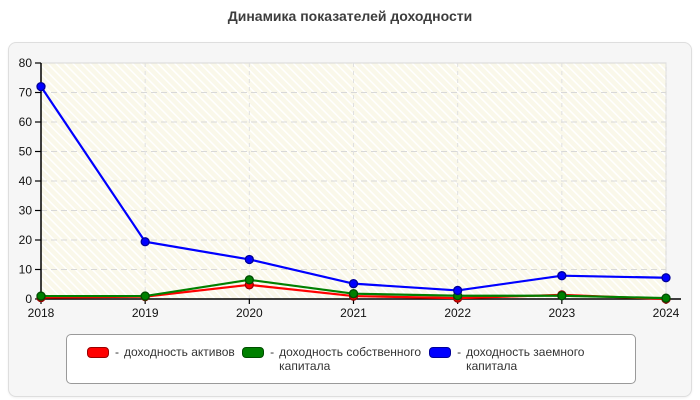 Image resolution: width=700 pixels, height=400 pixels. Describe the element at coordinates (457, 313) in the screenshot. I see `x-tick-label: 2022` at that location.